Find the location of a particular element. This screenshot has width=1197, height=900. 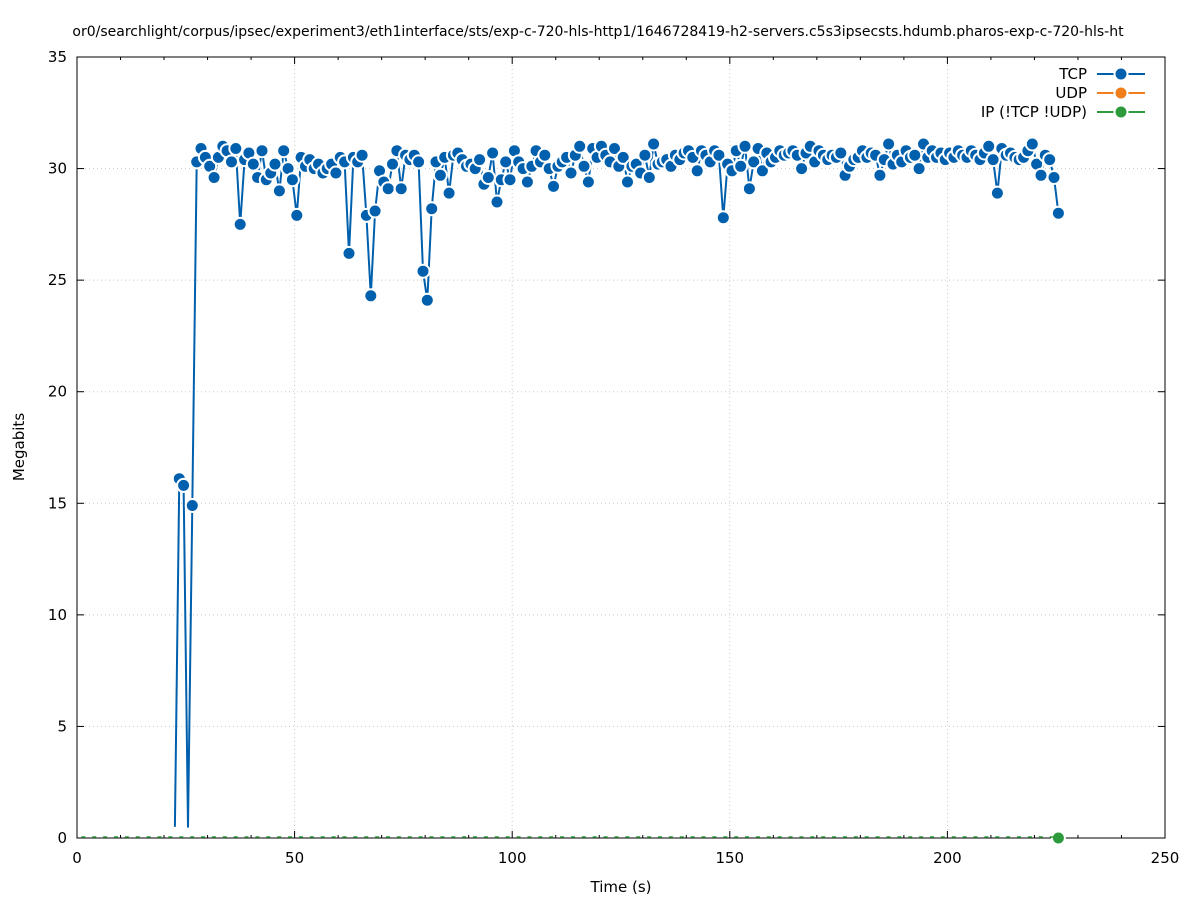

y-tick-label: 25 is located at coordinates (57, 280).